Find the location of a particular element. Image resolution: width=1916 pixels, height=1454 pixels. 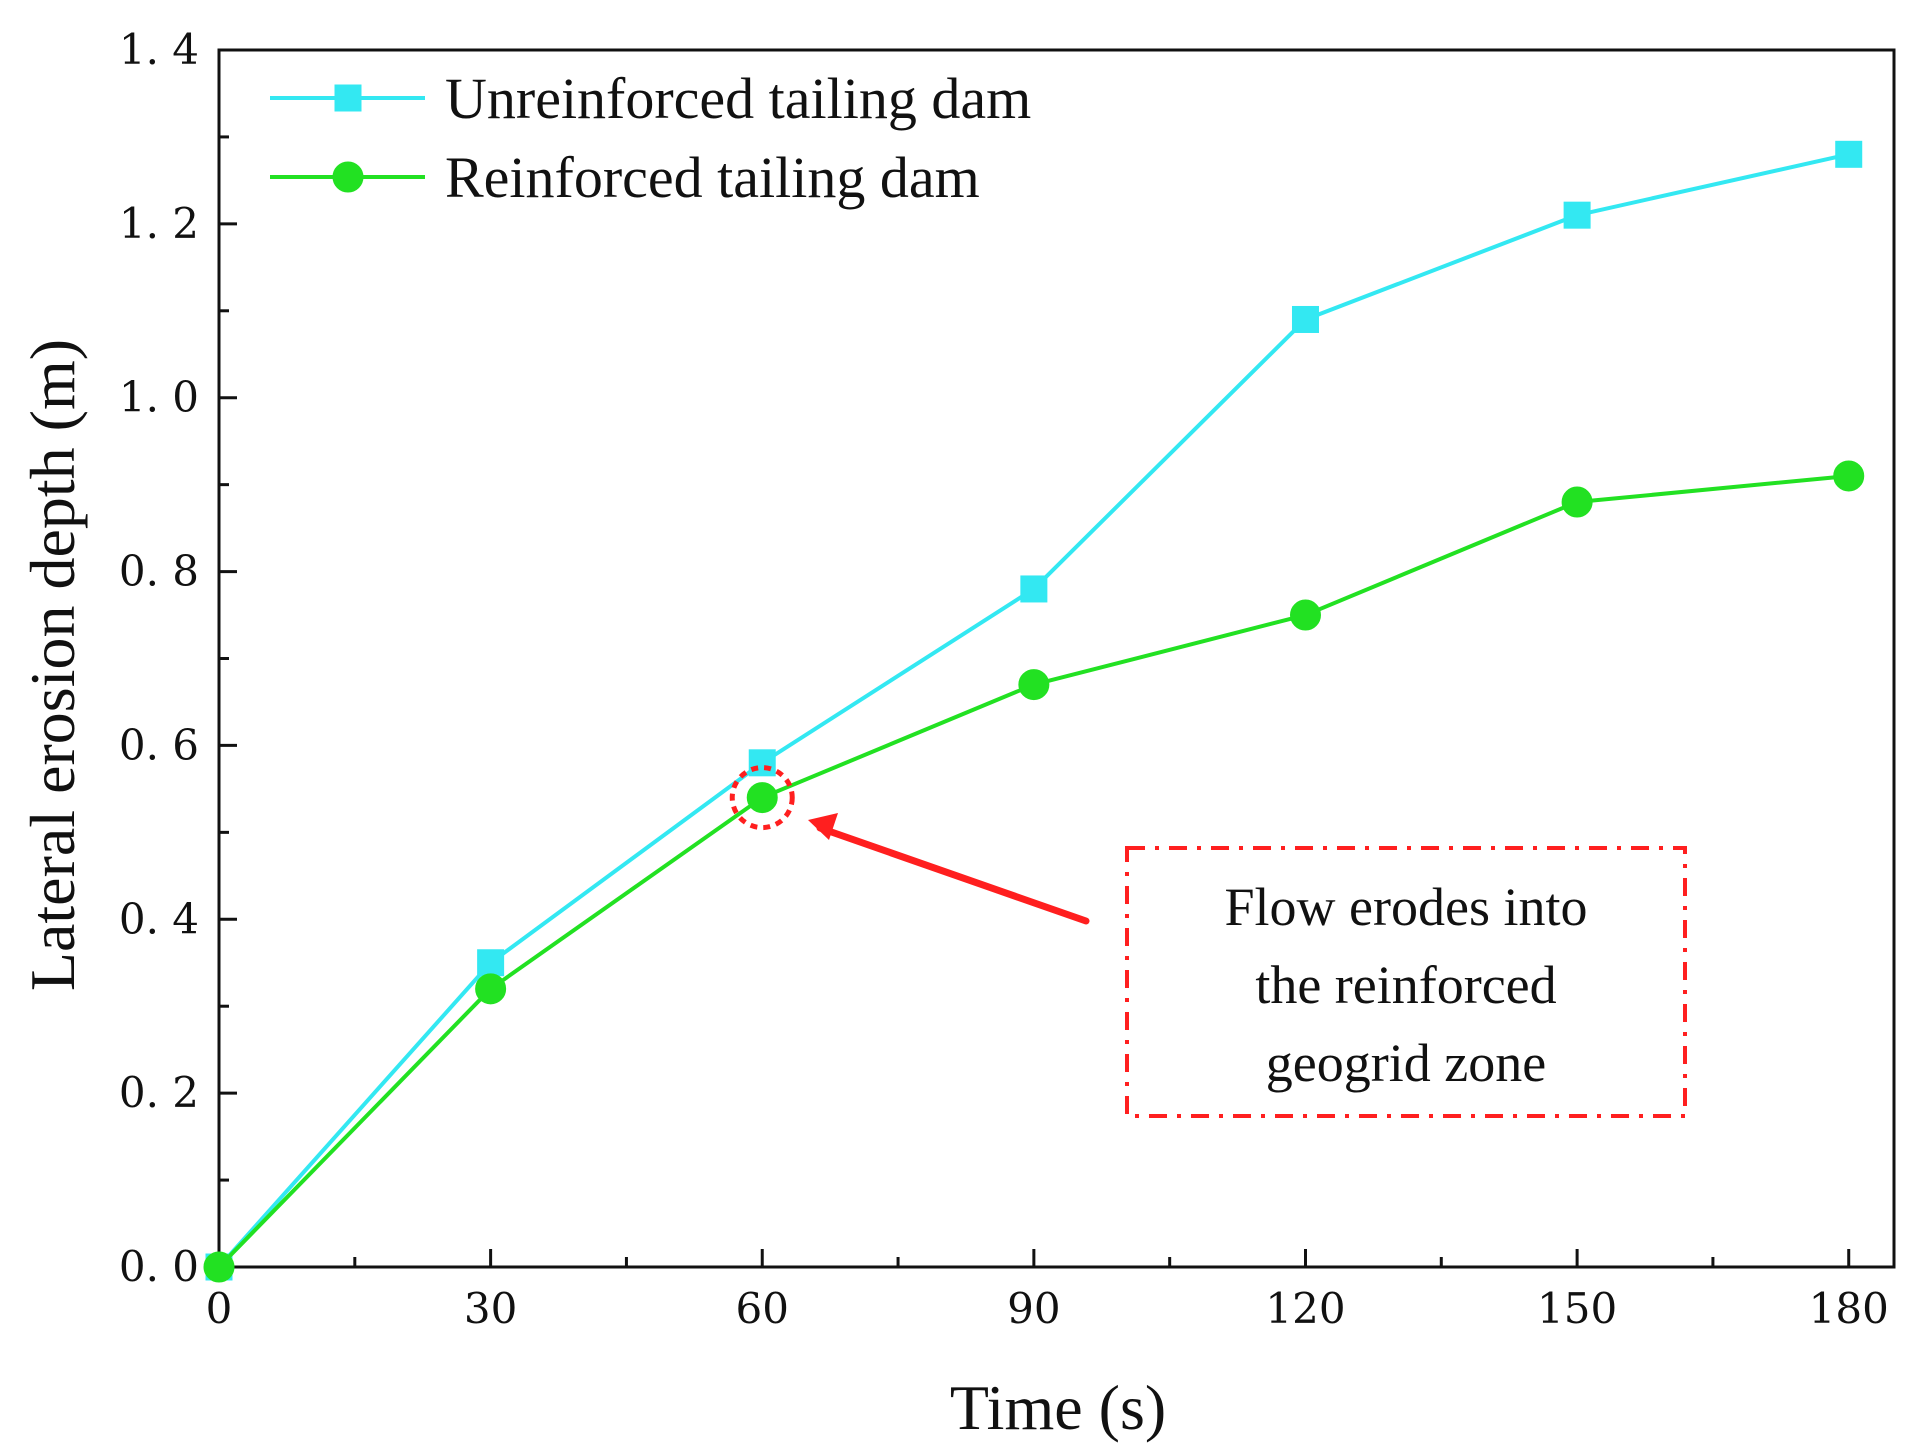

annotation-text-line: geogrid zone is located at coordinates (1406, 1063).